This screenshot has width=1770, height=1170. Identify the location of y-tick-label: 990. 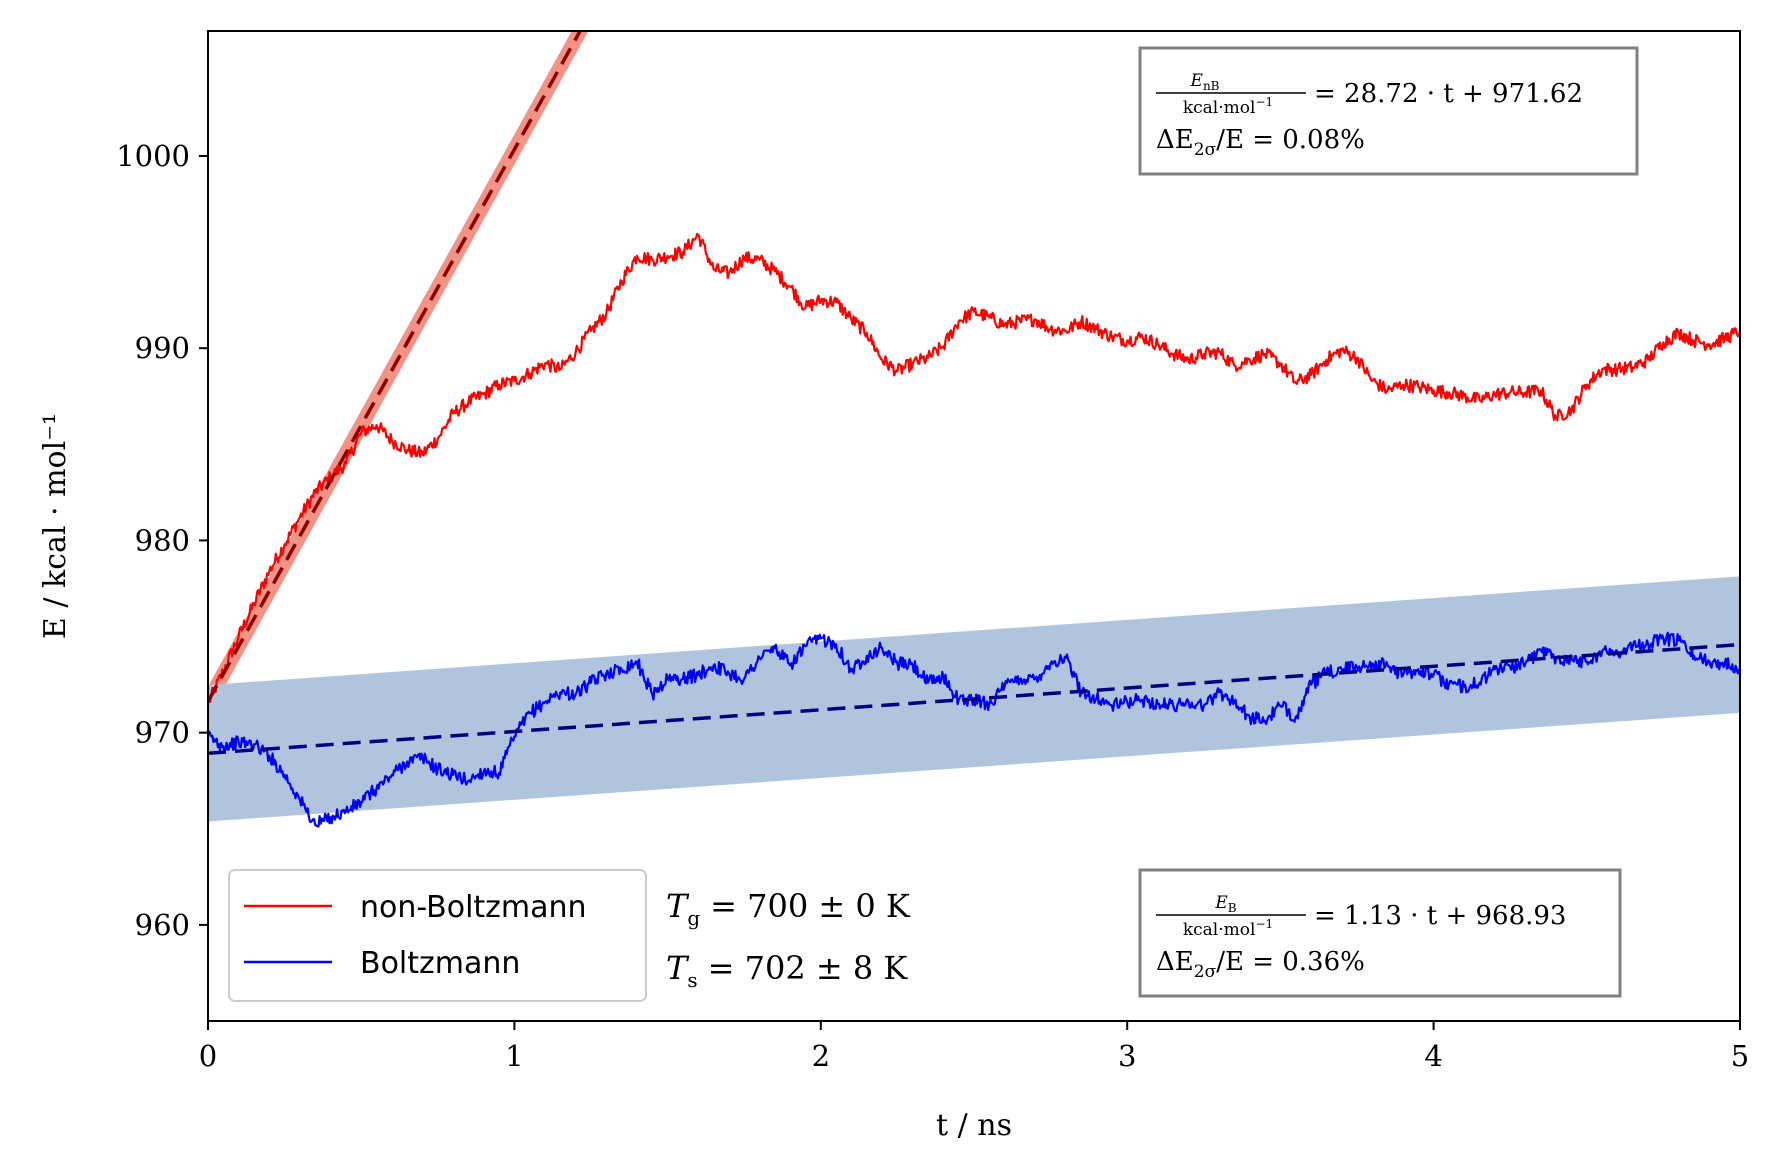
(162, 348).